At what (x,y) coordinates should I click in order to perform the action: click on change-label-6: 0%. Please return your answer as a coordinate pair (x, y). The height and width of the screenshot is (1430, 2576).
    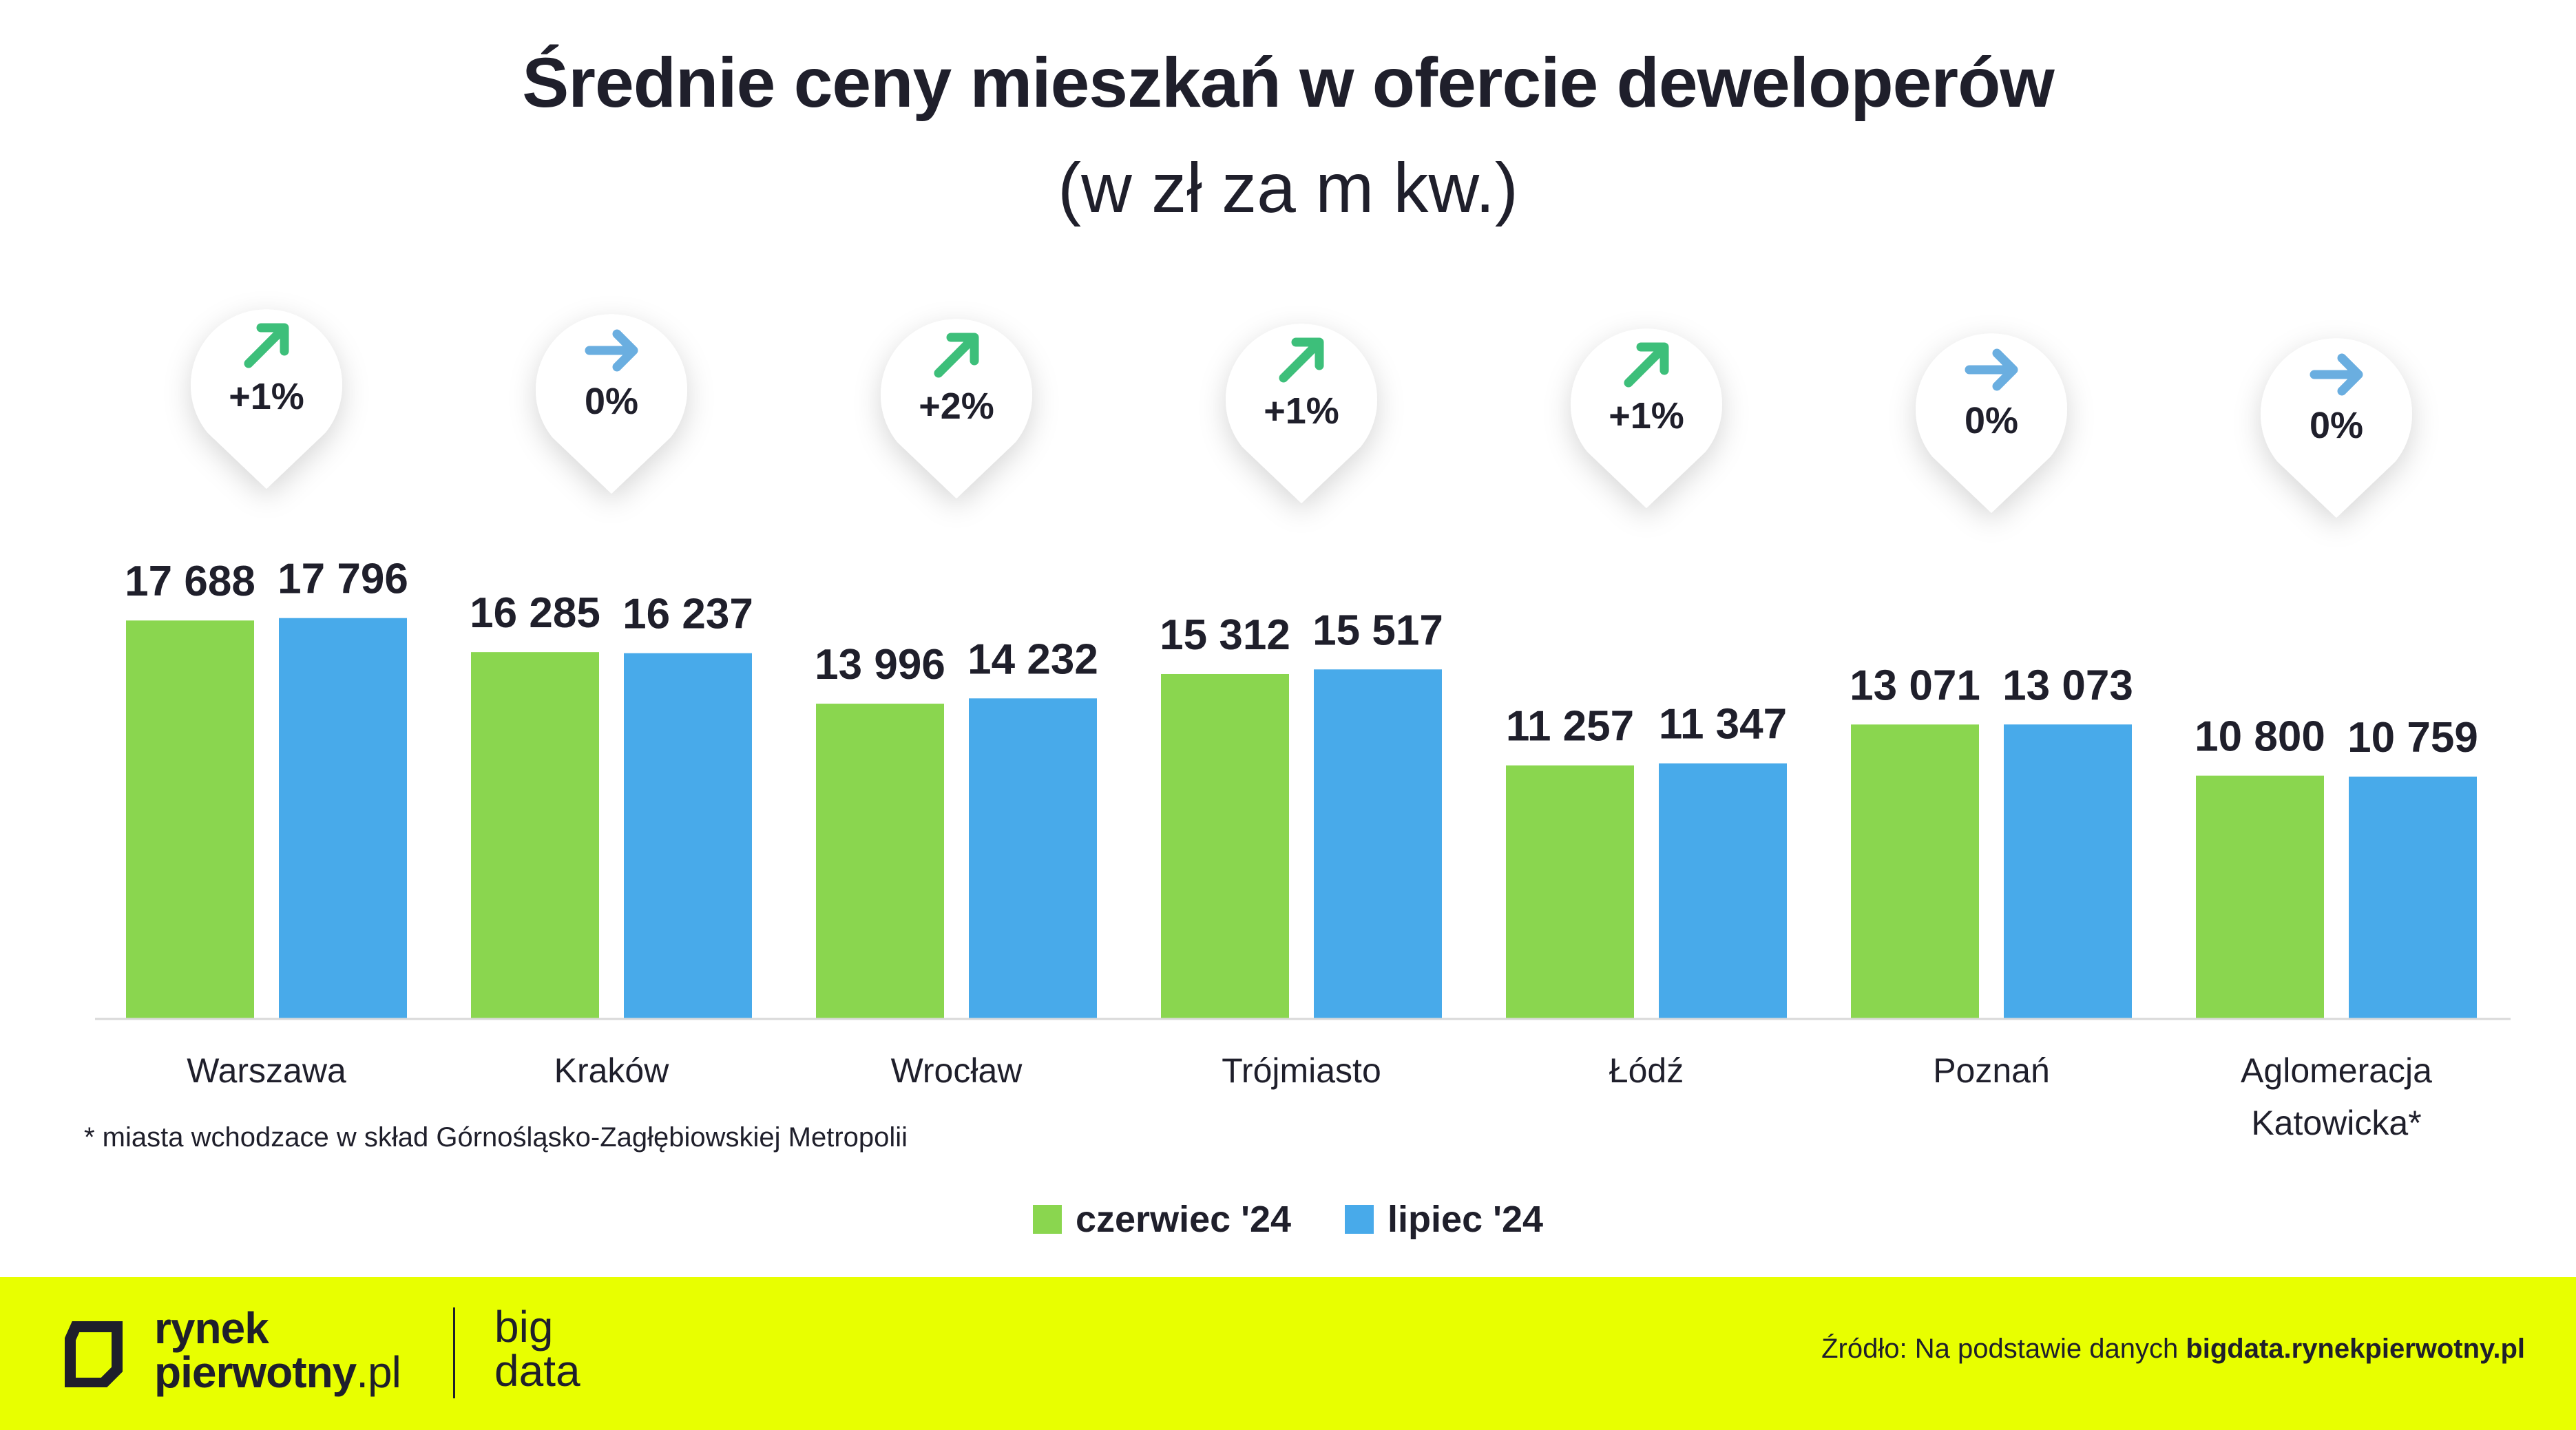
    Looking at the image, I should click on (2336, 425).